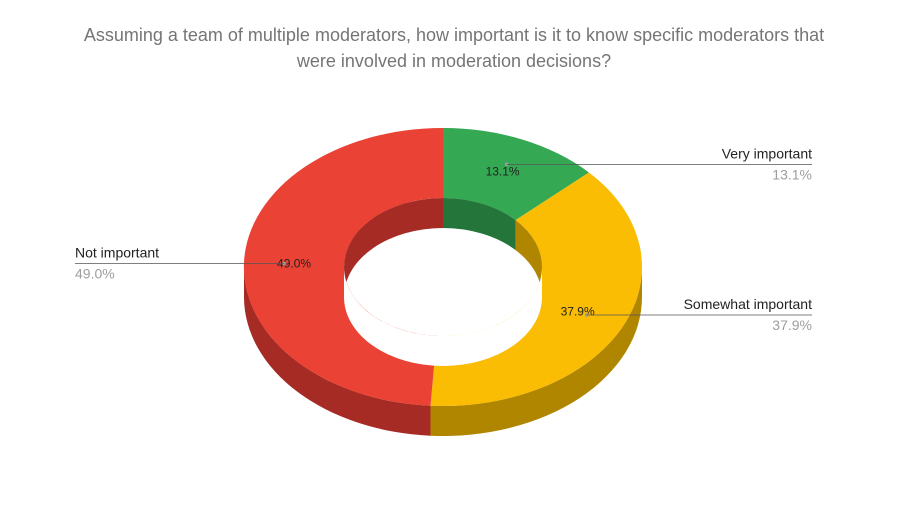 Image resolution: width=908 pixels, height=505 pixels. What do you see at coordinates (393, 247) in the screenshot?
I see `inner-wall-not-important` at bounding box center [393, 247].